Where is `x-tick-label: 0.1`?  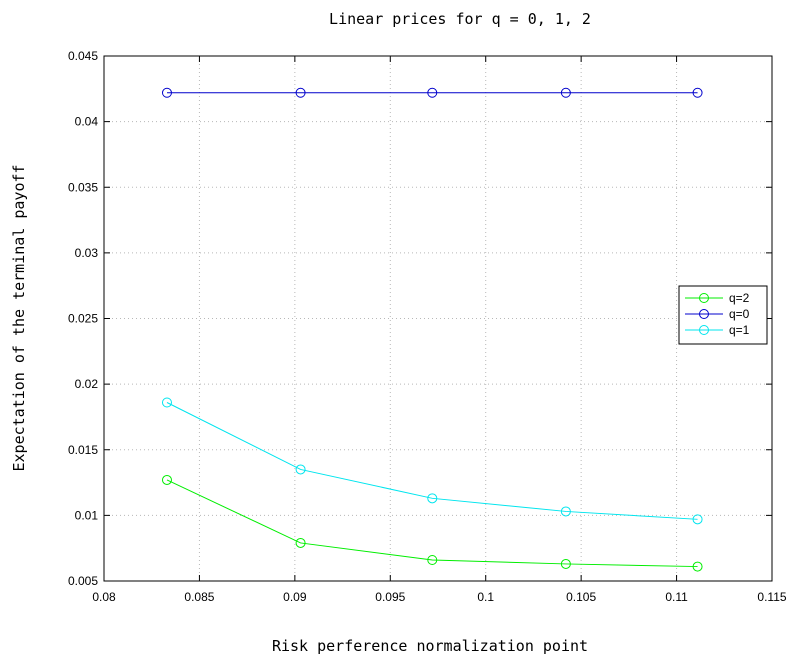
x-tick-label: 0.1 is located at coordinates (485, 597).